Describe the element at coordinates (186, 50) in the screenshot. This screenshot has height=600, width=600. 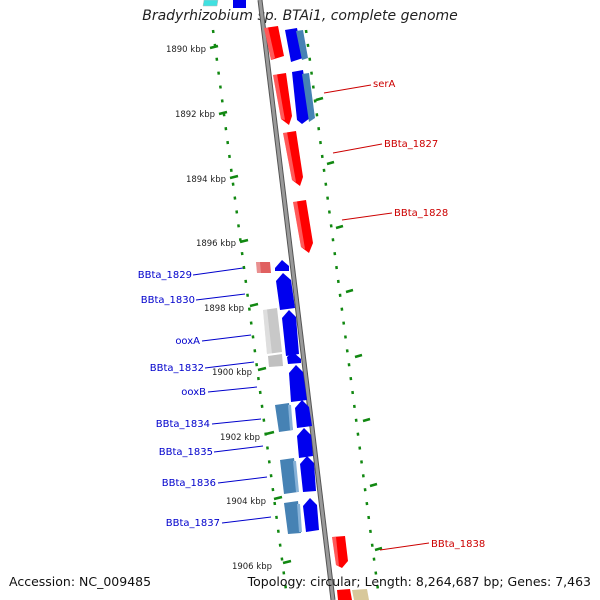
I see `kbp-tick-label: 1890 kbp` at that location.